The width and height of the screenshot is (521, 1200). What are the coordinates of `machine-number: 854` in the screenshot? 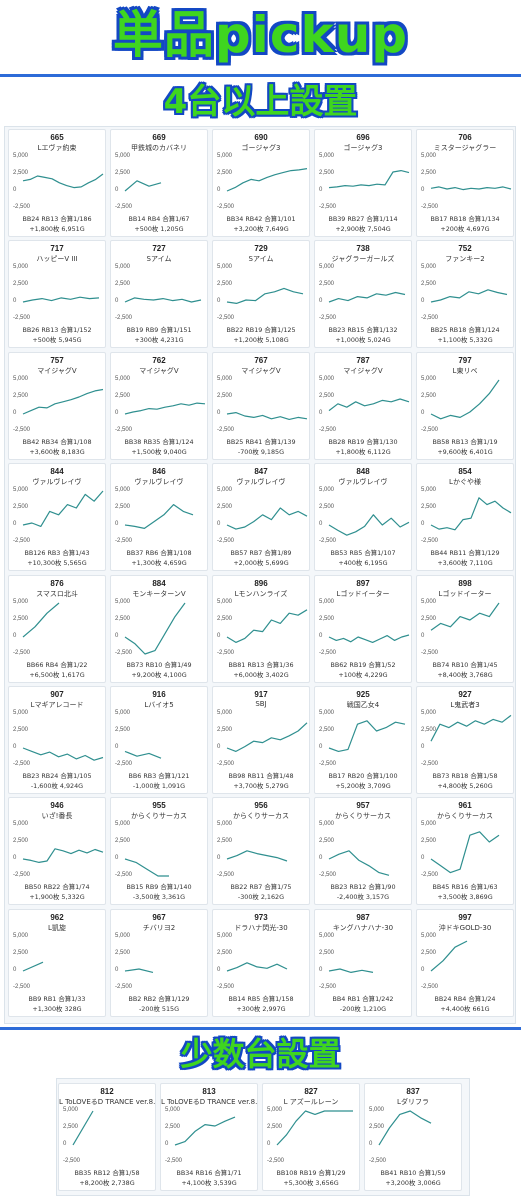 It's located at (465, 472).